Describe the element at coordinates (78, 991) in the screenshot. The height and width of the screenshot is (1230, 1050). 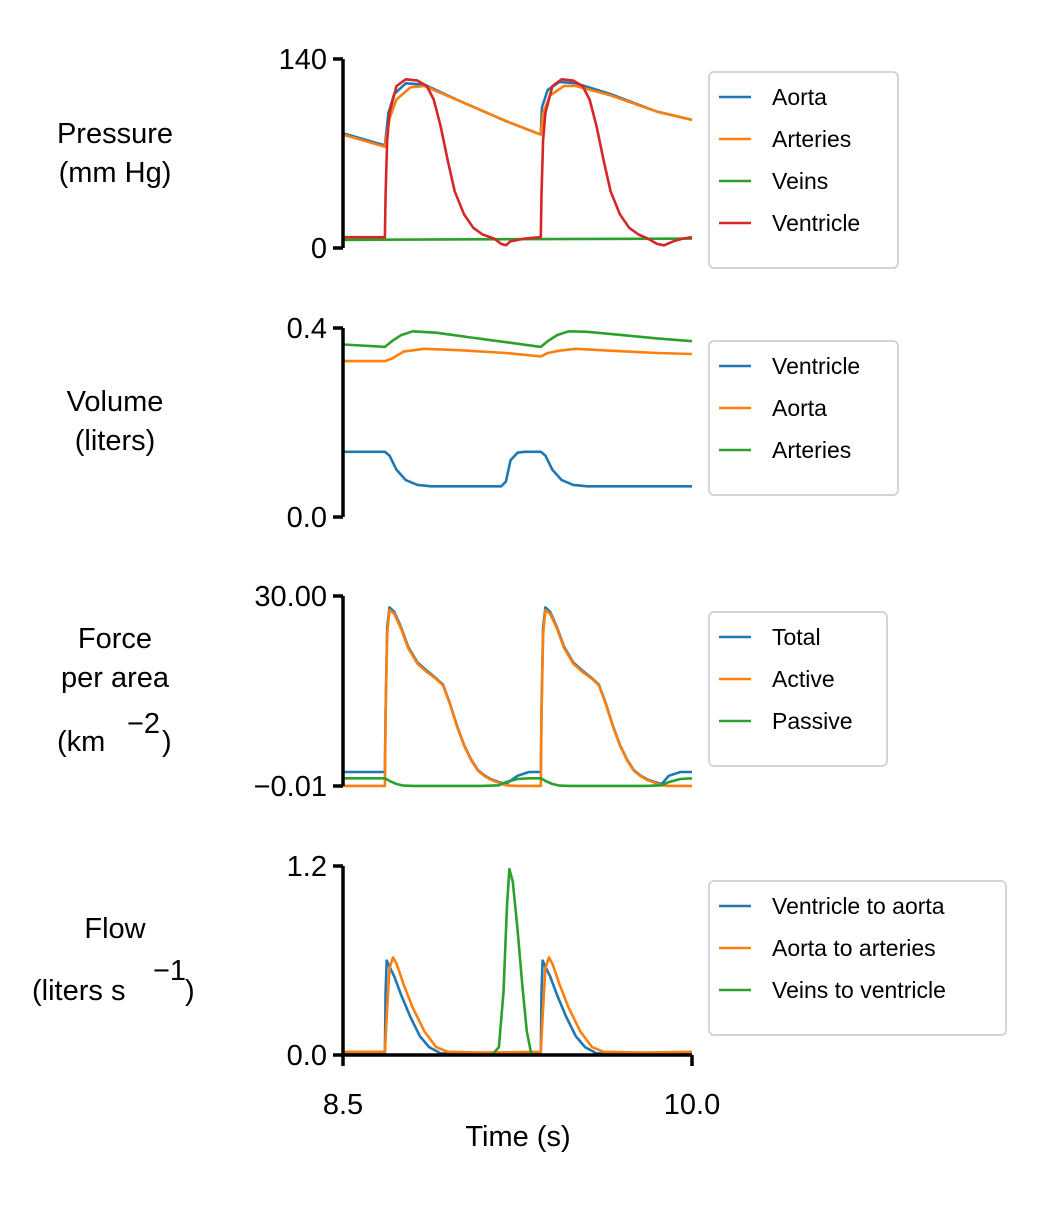
I see `svg-text: (liters s` at that location.